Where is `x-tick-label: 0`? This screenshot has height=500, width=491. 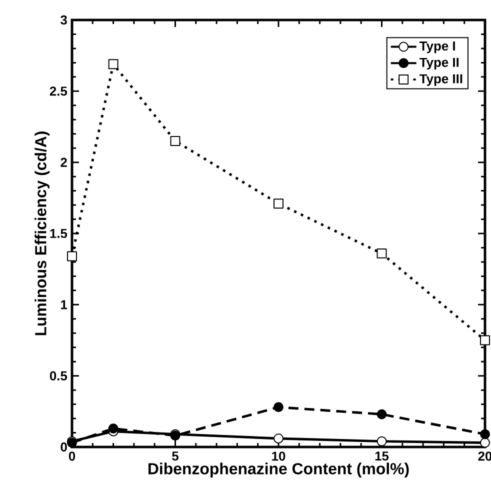
x-tick-label: 0 is located at coordinates (72, 456).